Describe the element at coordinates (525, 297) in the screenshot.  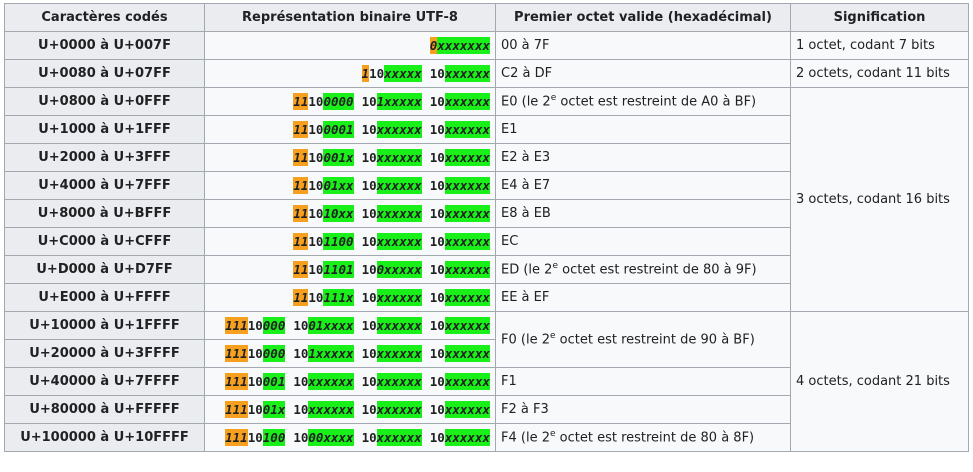
I see `first-byte-text: EE à EF` at that location.